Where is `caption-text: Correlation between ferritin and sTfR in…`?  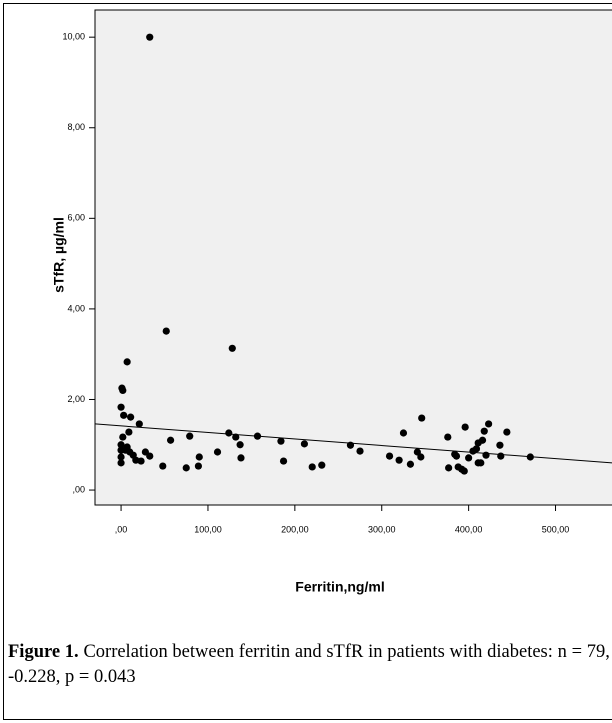 caption-text: Correlation between ferritin and sTfR in… is located at coordinates (310, 664).